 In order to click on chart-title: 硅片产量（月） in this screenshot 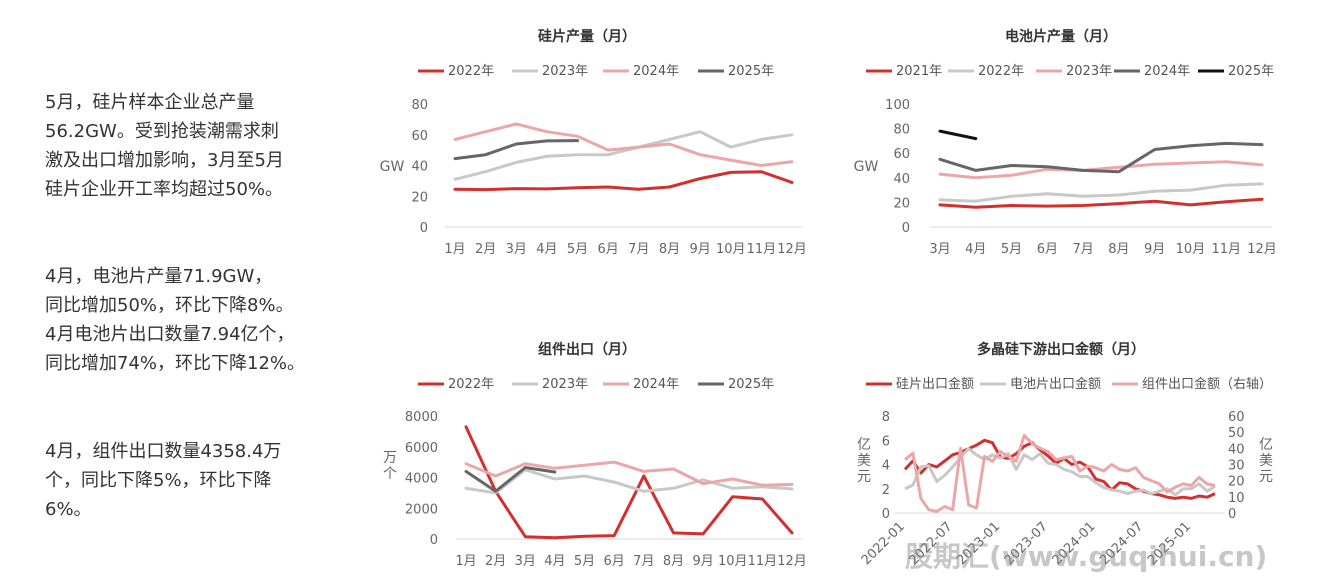, I will do `click(587, 36)`.